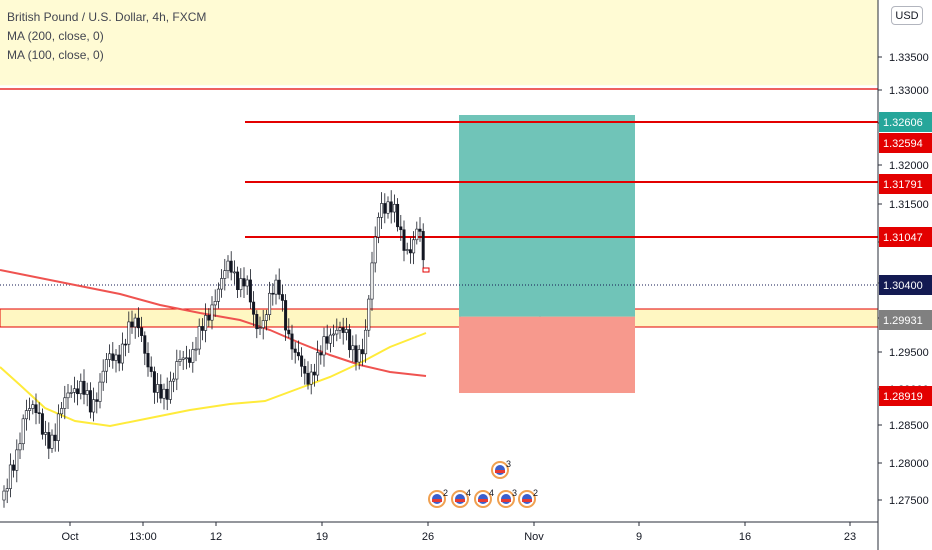  I want to click on ma200-legend: MA (200, close, 0), so click(55, 36).